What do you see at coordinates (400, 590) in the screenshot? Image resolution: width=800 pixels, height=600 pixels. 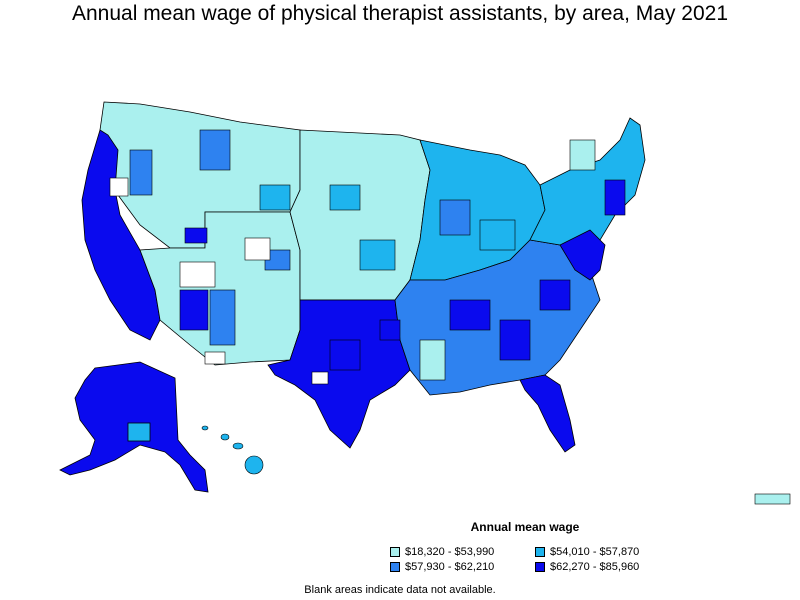 I see `blank-areas-note: Blank areas indicate data not available.` at bounding box center [400, 590].